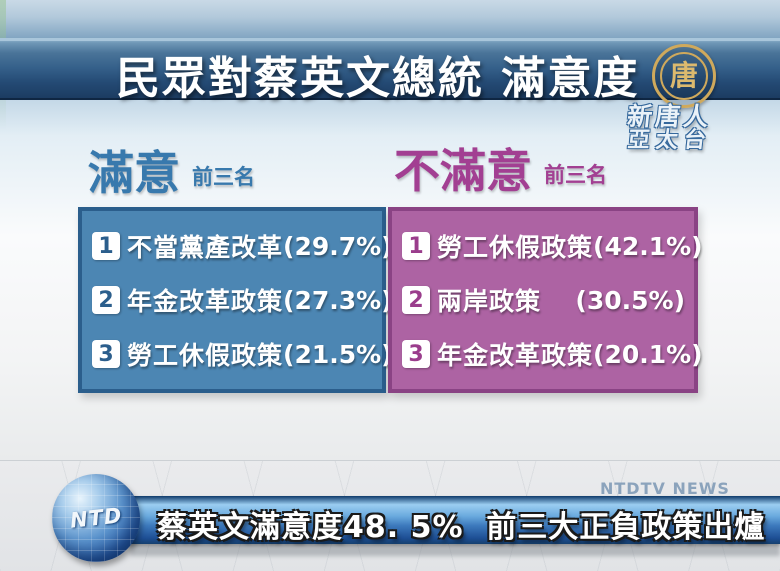 This screenshot has height=571, width=780. What do you see at coordinates (630, 300) in the screenshot?
I see `policy-percent: (30.5%)` at bounding box center [630, 300].